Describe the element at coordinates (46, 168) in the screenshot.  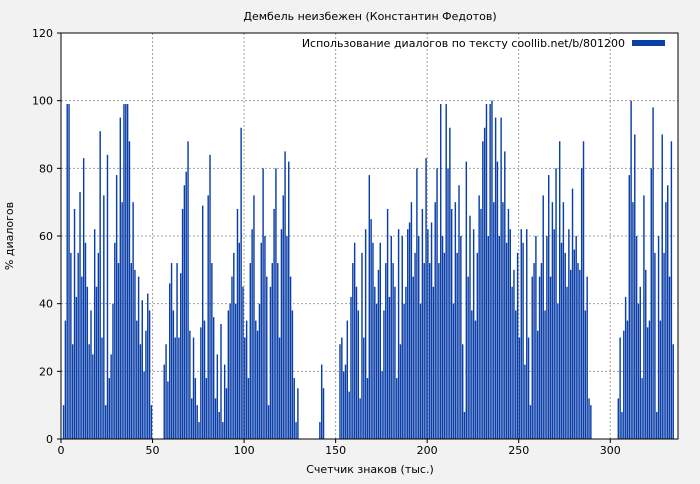
I see `y-tick-label: 80` at that location.